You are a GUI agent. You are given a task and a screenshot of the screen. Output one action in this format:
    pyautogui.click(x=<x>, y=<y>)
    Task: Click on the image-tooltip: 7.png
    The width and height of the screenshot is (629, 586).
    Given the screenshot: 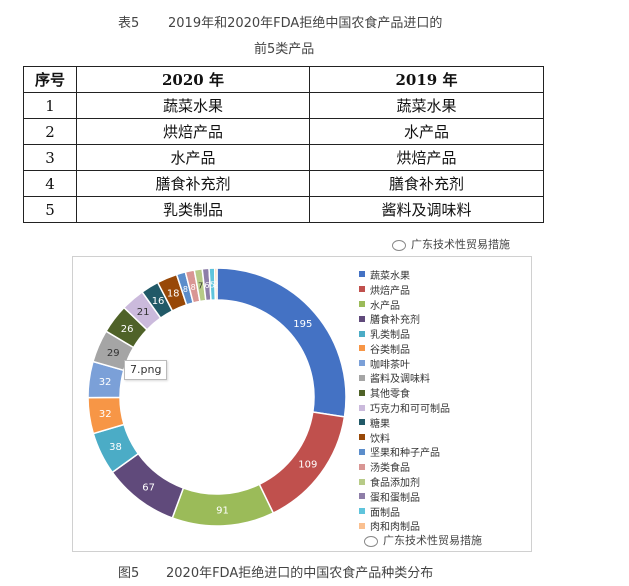 What is the action you would take?
    pyautogui.click(x=146, y=370)
    